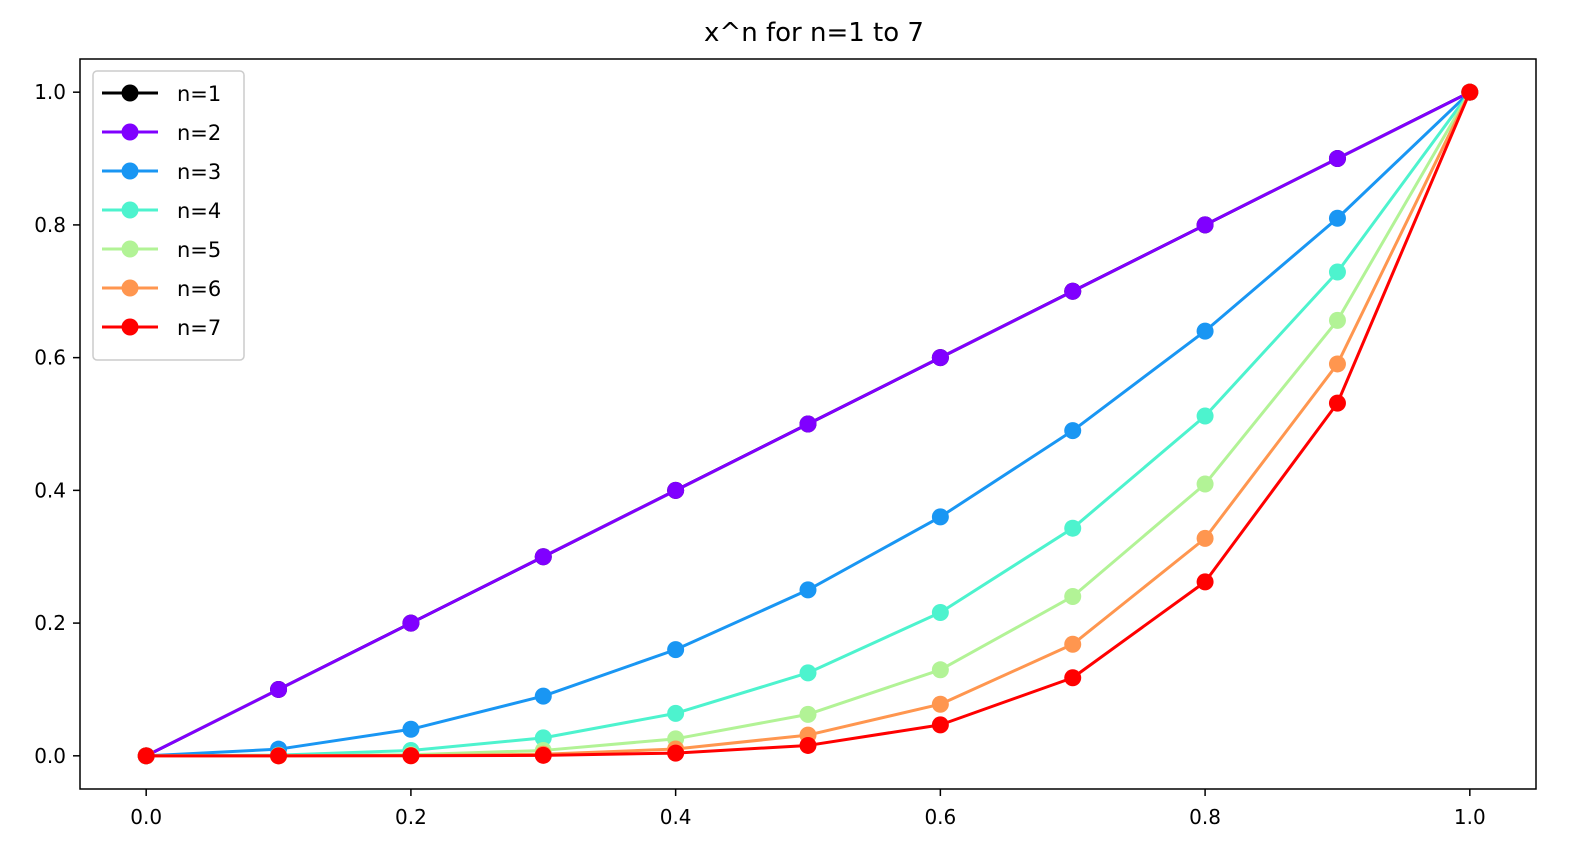 This screenshot has width=1587, height=867. I want to click on legend-item: n=3, so click(161, 172).